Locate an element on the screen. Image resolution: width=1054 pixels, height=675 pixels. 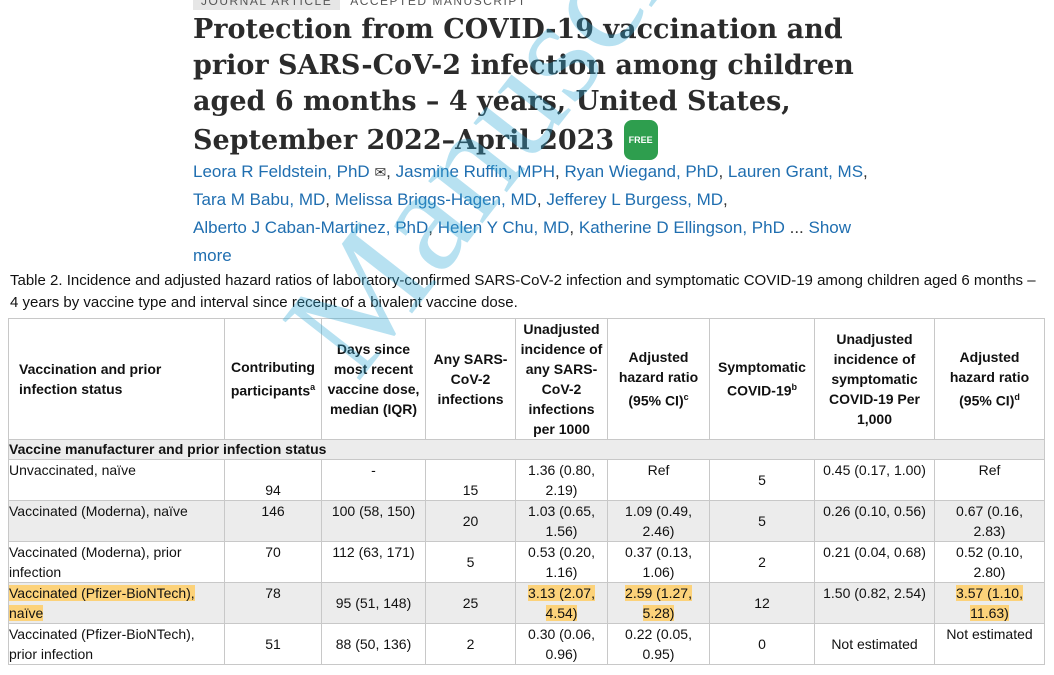
cell-unadjusted-any: 1.36 (0.80, 2.19) is located at coordinates (561, 480).